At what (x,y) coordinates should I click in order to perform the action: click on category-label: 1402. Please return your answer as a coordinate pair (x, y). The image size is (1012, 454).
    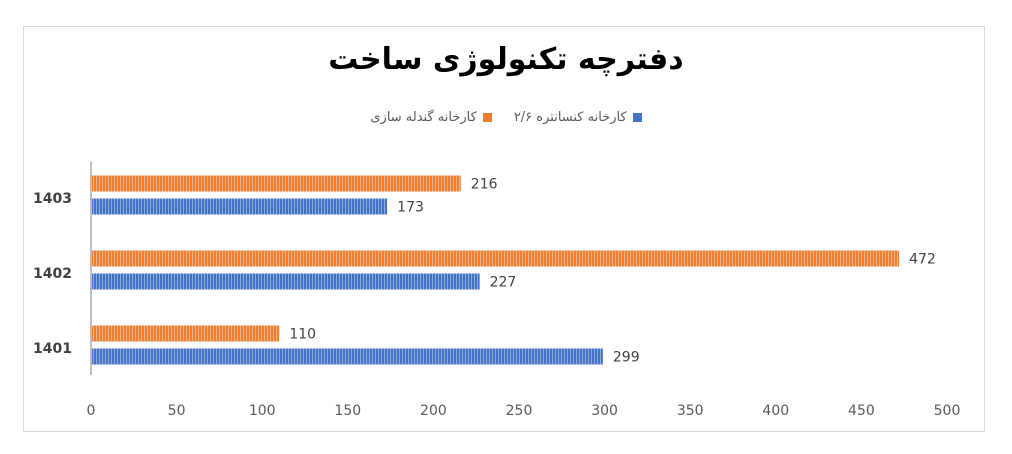
    Looking at the image, I should click on (52, 274).